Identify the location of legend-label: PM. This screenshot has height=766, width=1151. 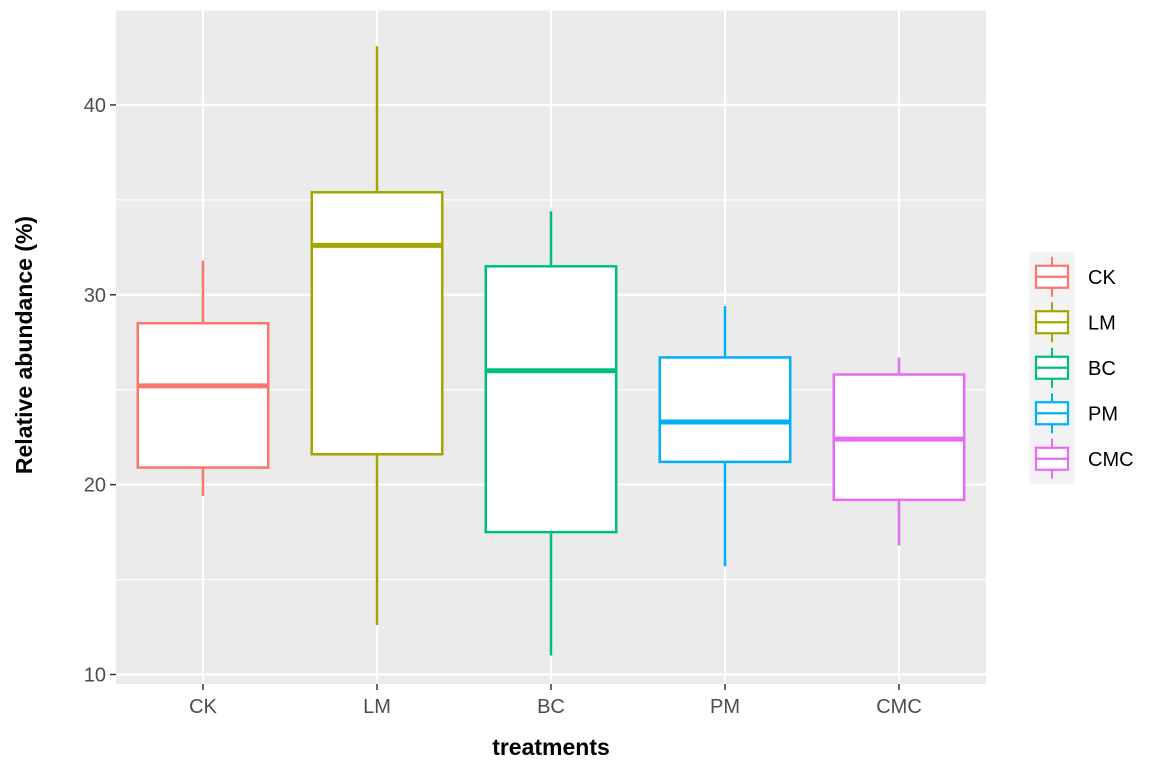
(1103, 414).